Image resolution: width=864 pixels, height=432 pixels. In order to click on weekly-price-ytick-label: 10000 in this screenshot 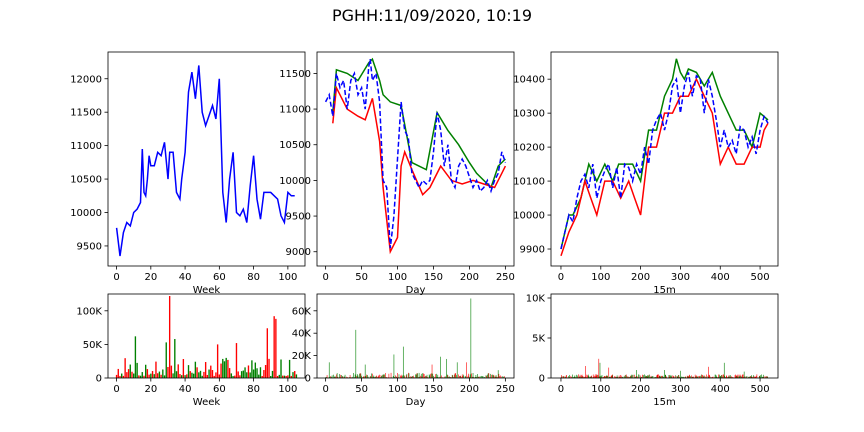, I will do `click(86, 213)`.